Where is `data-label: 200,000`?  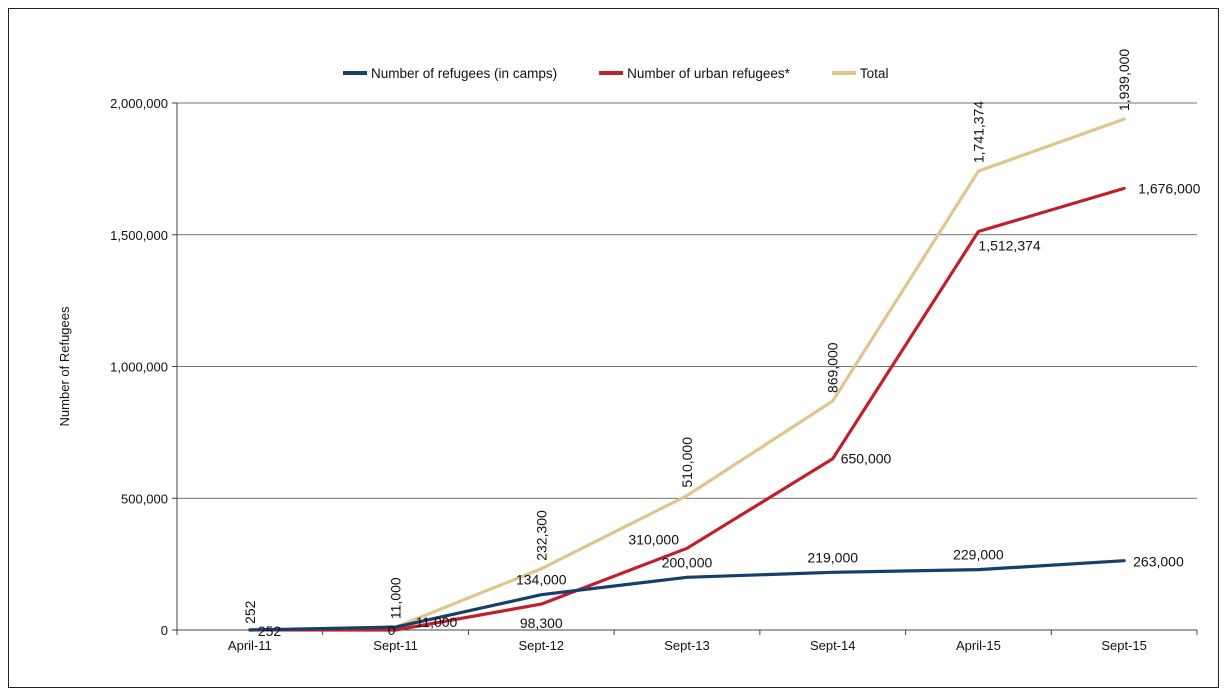
data-label: 200,000 is located at coordinates (687, 562).